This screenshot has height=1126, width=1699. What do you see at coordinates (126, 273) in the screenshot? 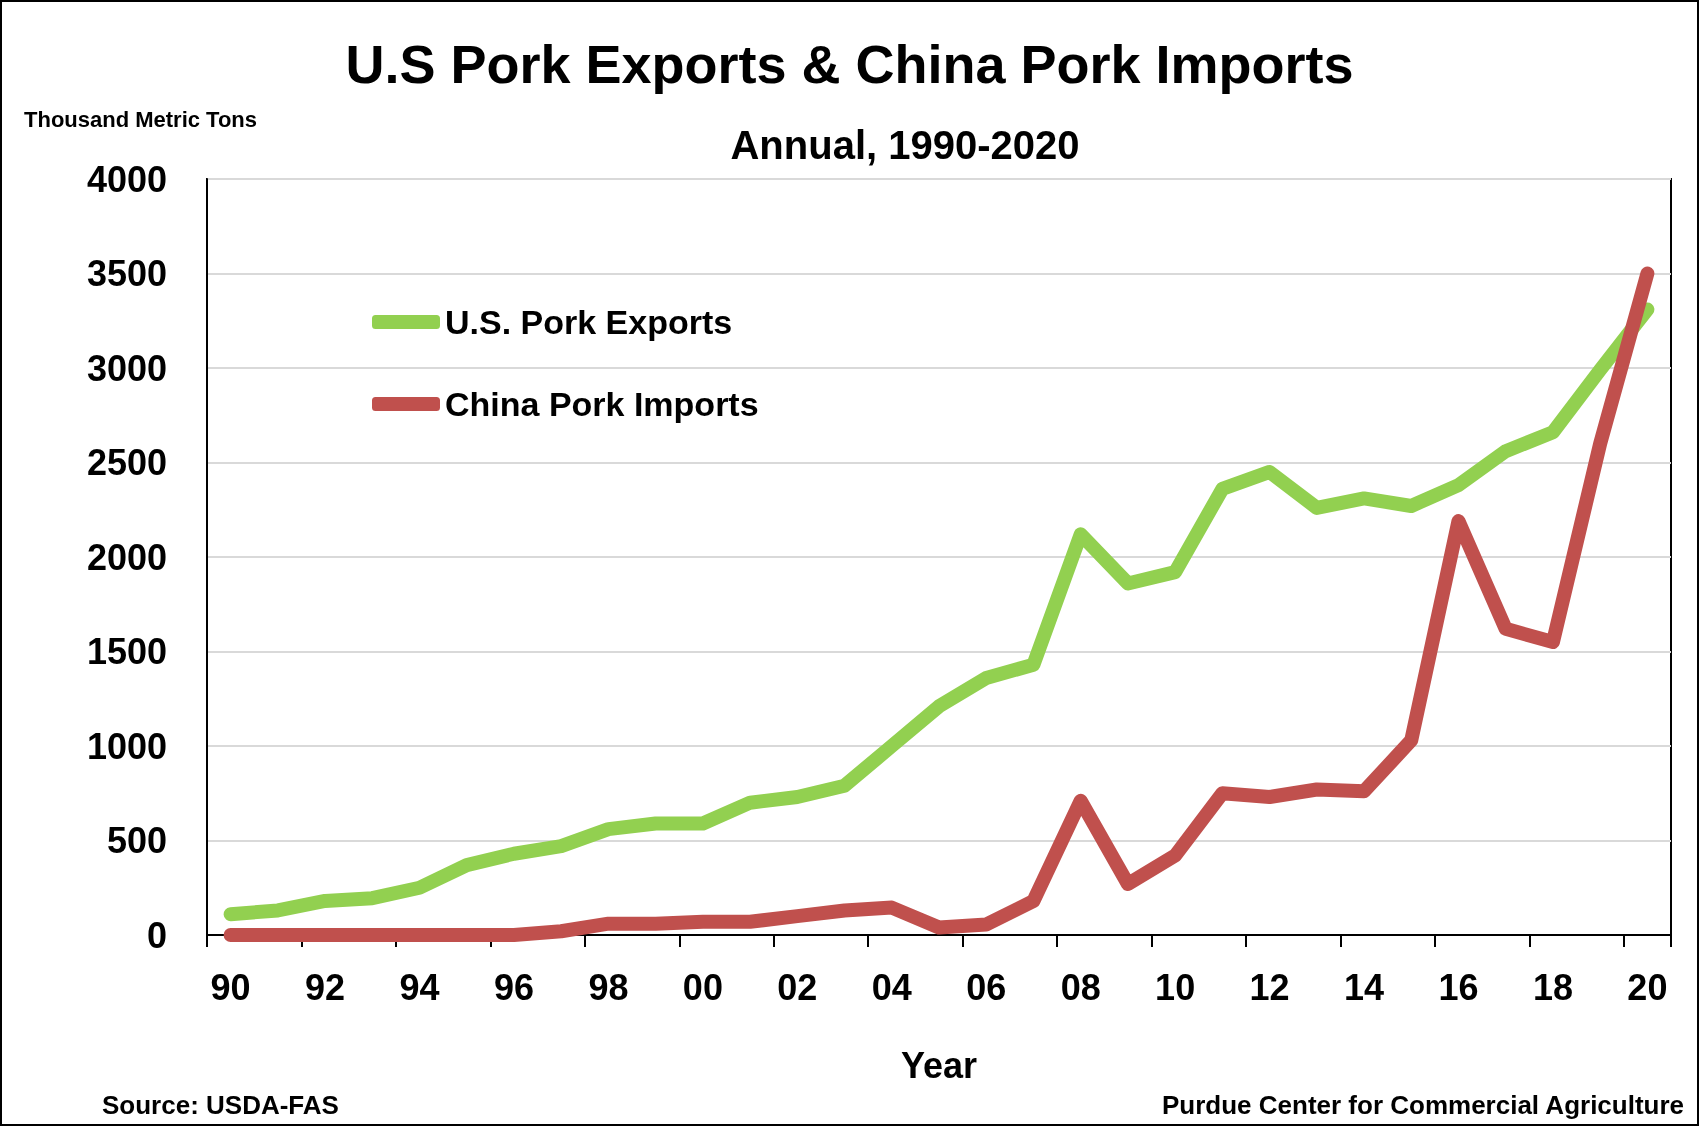
I see `y-tick-label: 3500` at bounding box center [126, 273].